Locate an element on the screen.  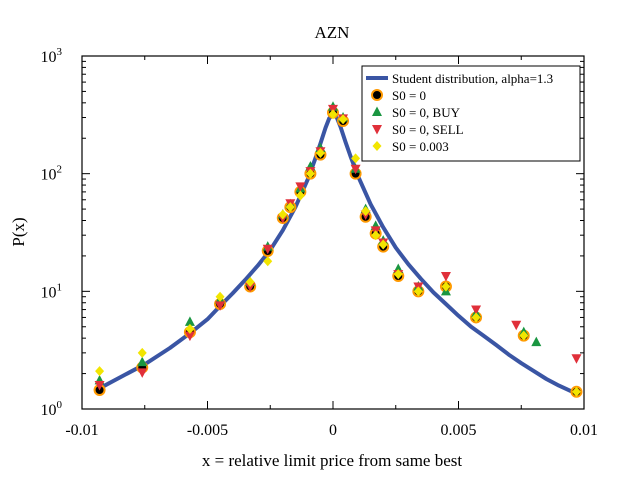
y-tick-exponent: 1 is located at coordinates (60, 287).